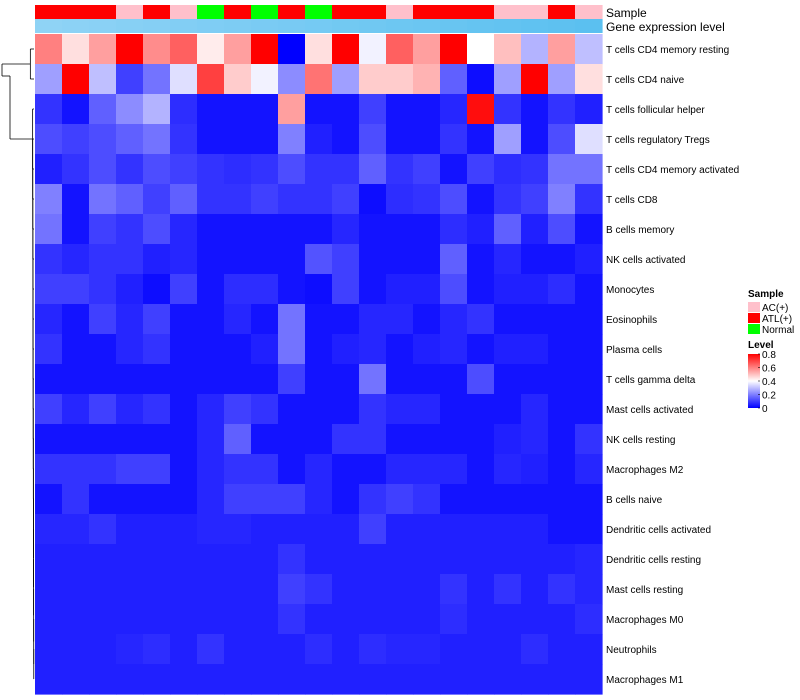  Describe the element at coordinates (645, 470) in the screenshot. I see `row-label: Macrophages M2` at that location.